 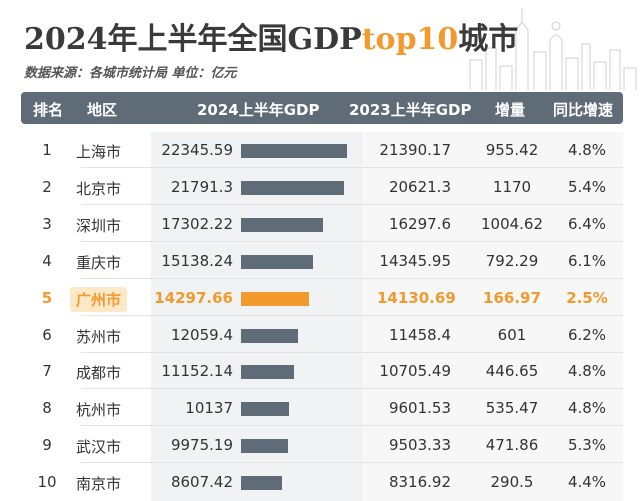 I want to click on gdp2023-cell: 8316.92, so click(x=419, y=482).